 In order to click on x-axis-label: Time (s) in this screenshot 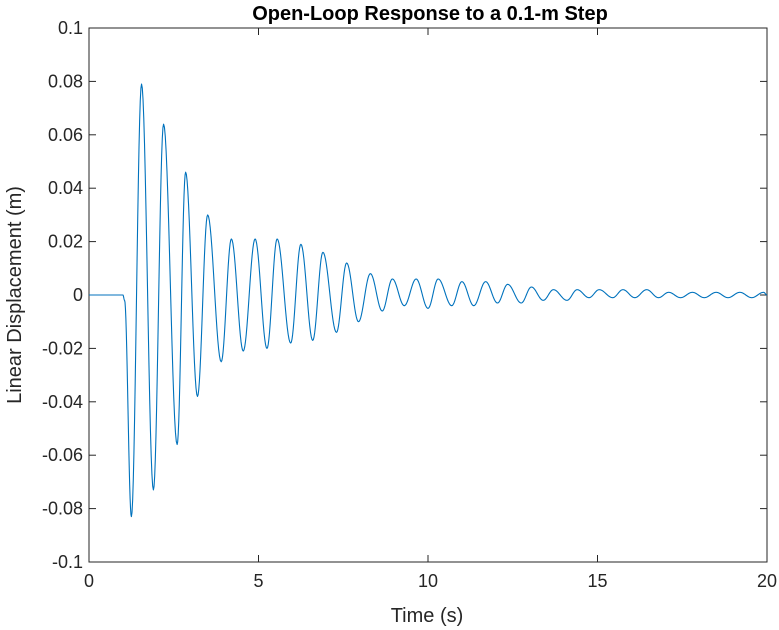, I will do `click(427, 616)`.